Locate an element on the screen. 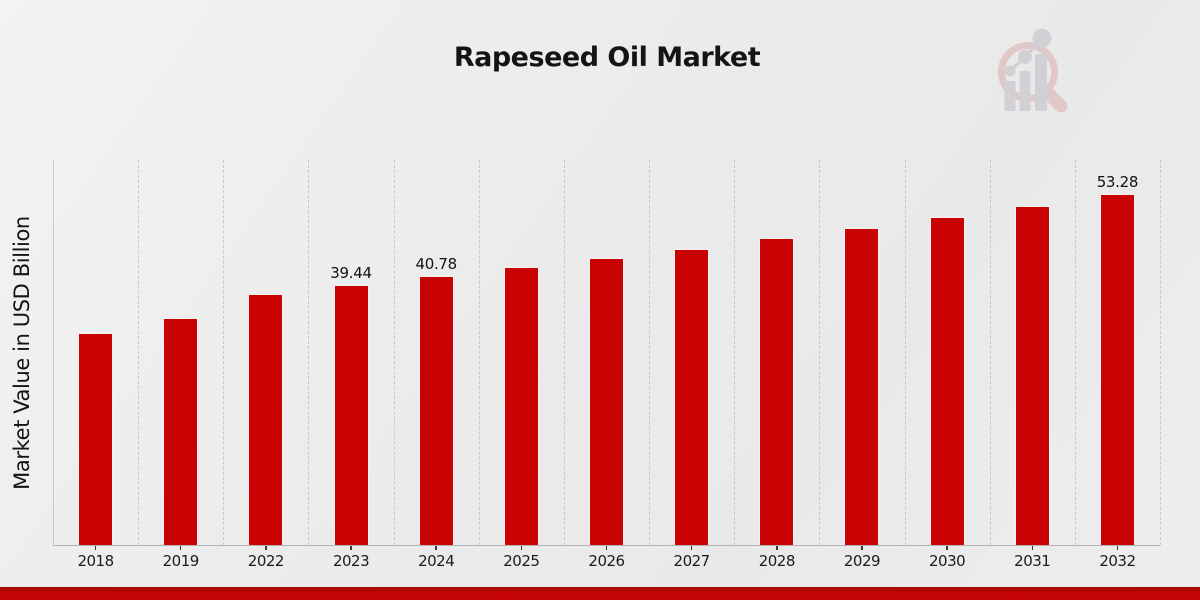 The width and height of the screenshot is (1200, 600). bar-value-label-2023: 39.44 is located at coordinates (351, 272).